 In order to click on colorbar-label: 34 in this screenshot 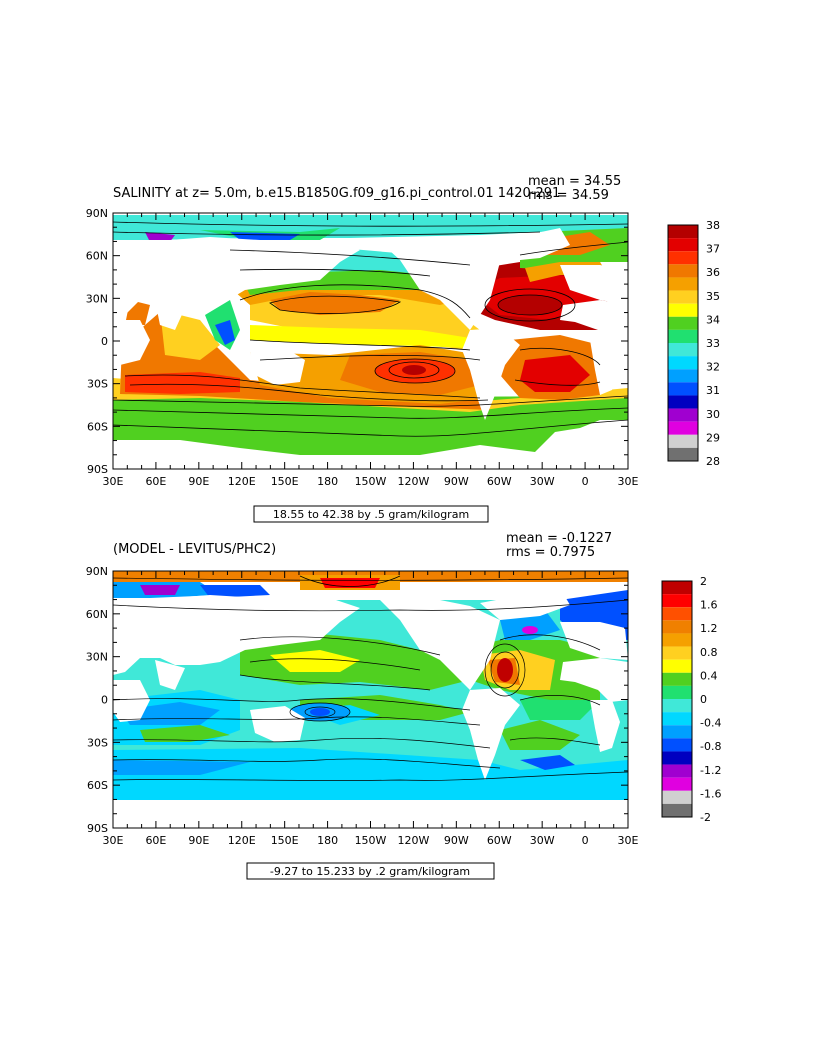, I will do `click(713, 319)`.